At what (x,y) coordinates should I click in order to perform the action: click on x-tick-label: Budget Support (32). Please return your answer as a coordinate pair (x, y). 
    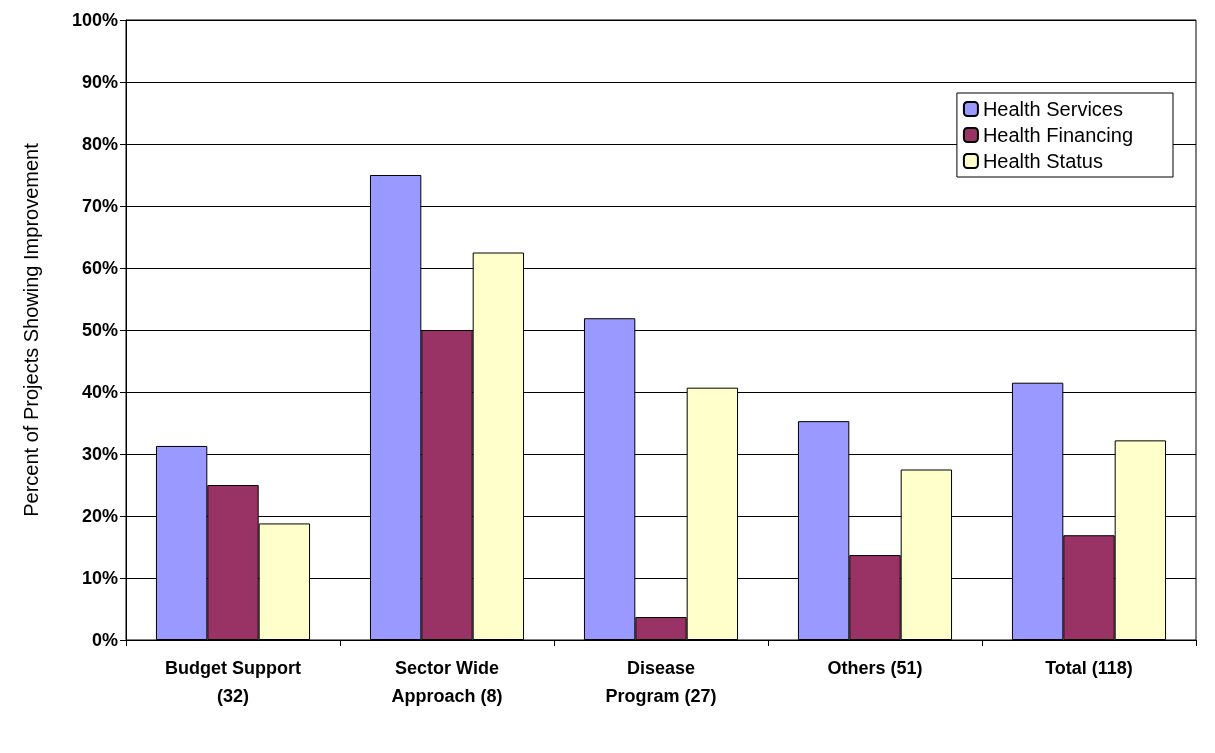
    Looking at the image, I should click on (233, 682).